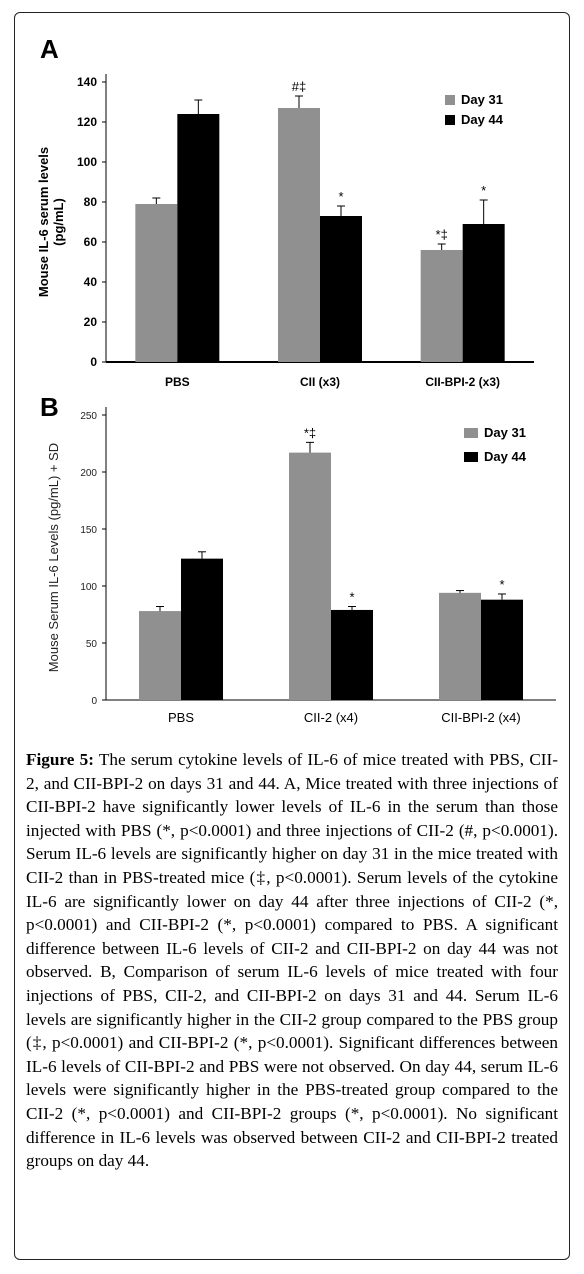 The image size is (584, 1274). What do you see at coordinates (320, 382) in the screenshot?
I see `chart-a-category-label: CII (x3)` at bounding box center [320, 382].